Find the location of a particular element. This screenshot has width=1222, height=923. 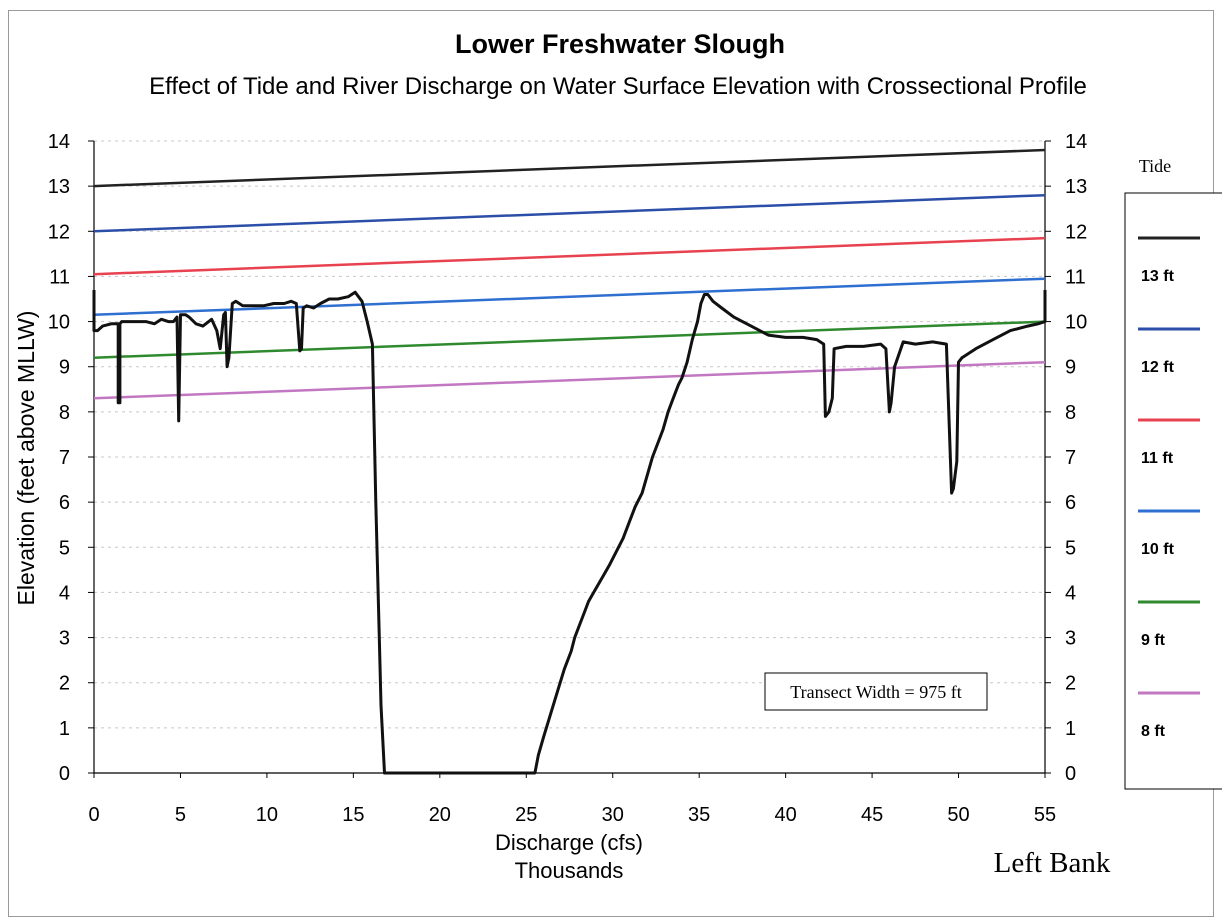

y-tick-label-right: 13 is located at coordinates (1076, 187).